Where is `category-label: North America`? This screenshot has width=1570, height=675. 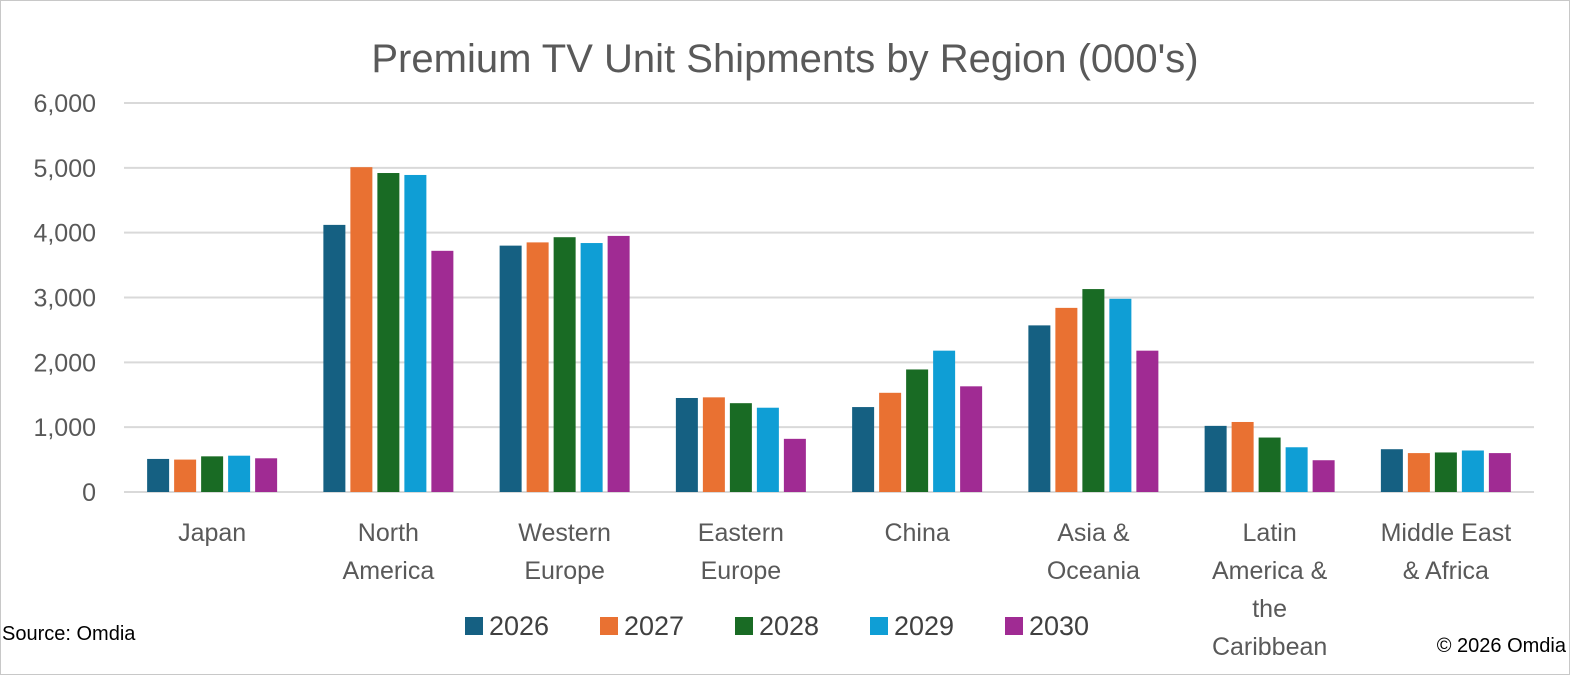
category-label: North America is located at coordinates (389, 552).